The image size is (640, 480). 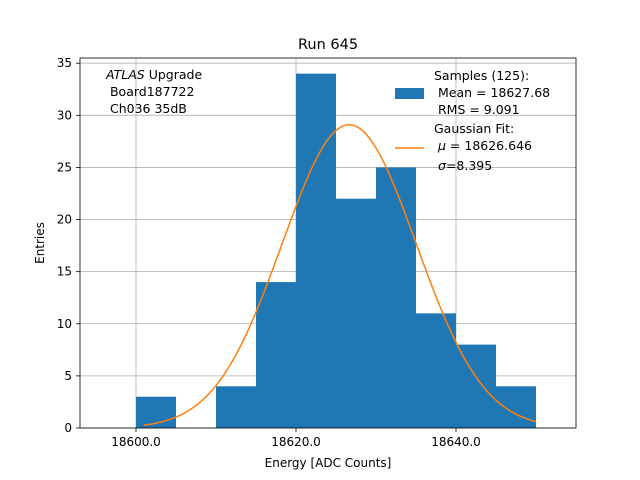 I want to click on legend-fit-sigma: σ=8.395, so click(x=465, y=165).